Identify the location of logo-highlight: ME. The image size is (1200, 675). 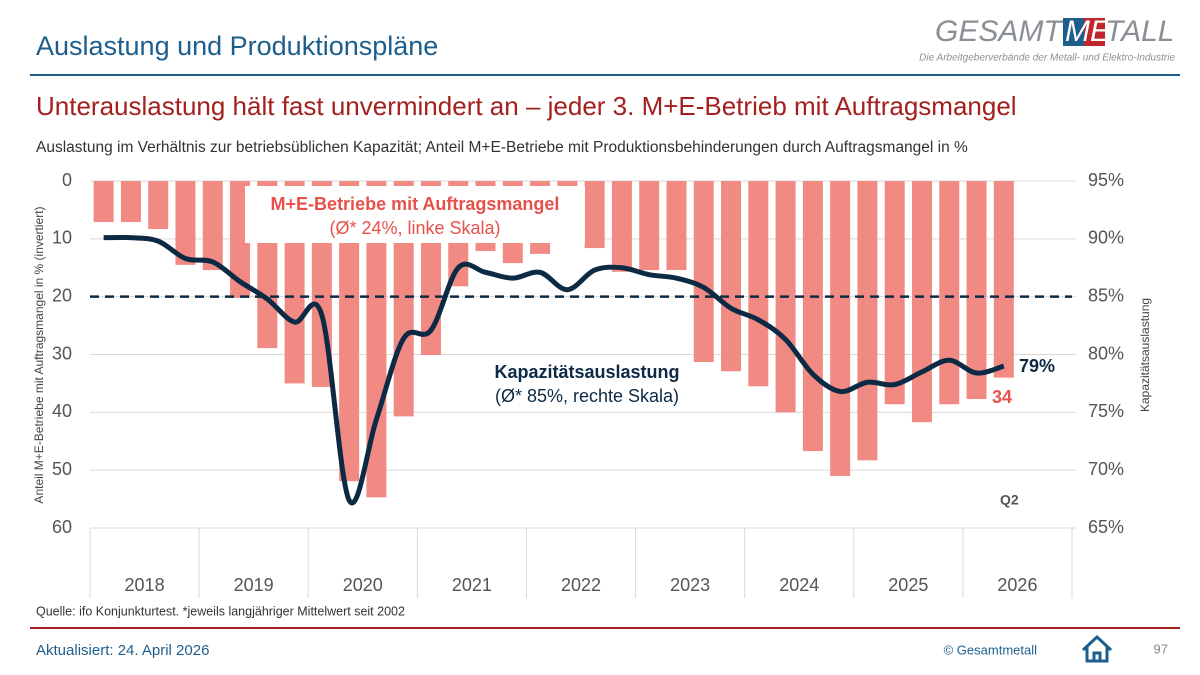
(1088, 31).